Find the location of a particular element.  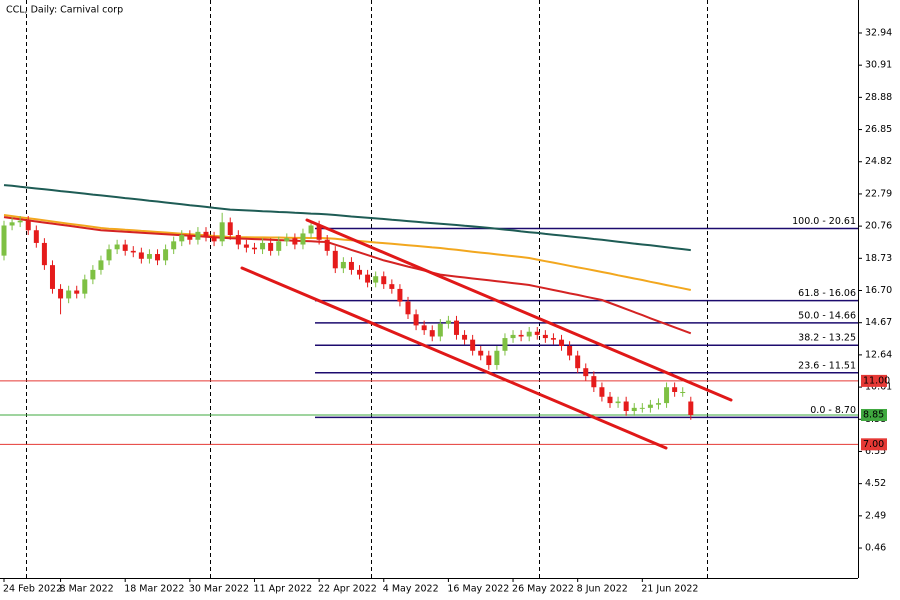

fib-label: 23.6 - 11.51 is located at coordinates (827, 365).